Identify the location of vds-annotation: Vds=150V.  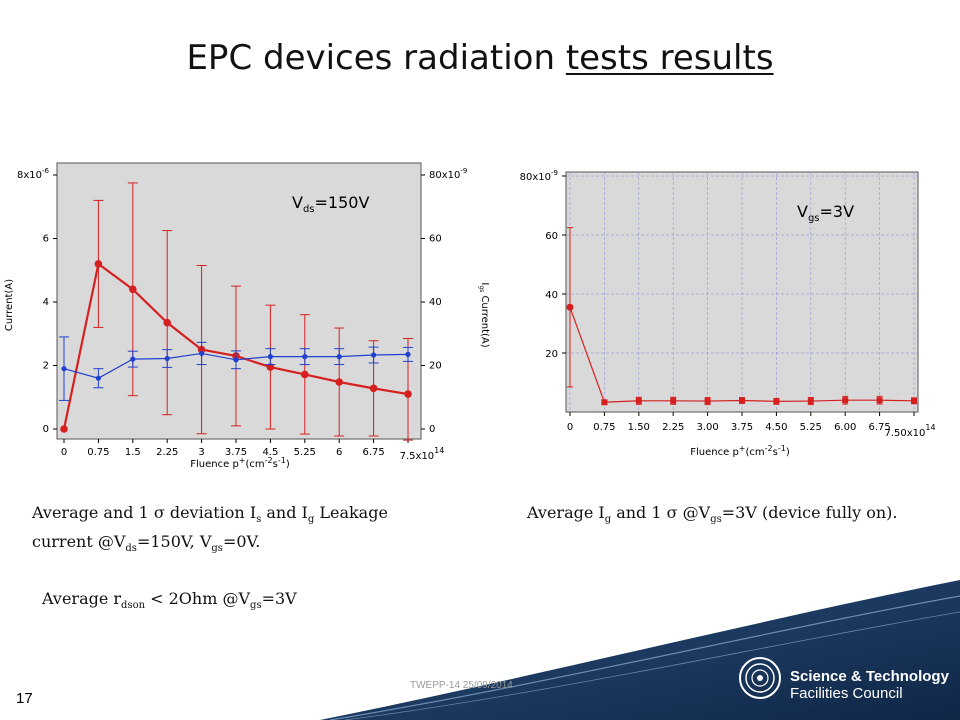
(330, 204).